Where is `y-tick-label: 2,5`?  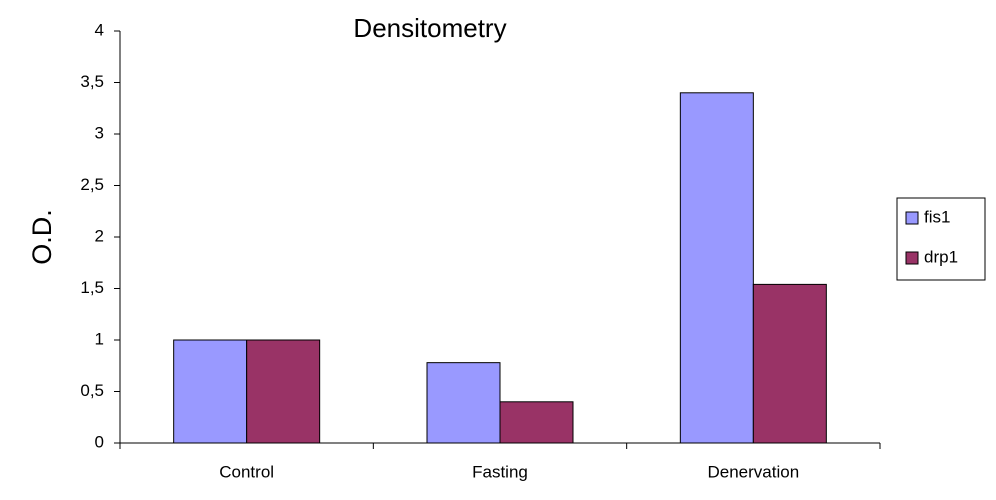 y-tick-label: 2,5 is located at coordinates (92, 184).